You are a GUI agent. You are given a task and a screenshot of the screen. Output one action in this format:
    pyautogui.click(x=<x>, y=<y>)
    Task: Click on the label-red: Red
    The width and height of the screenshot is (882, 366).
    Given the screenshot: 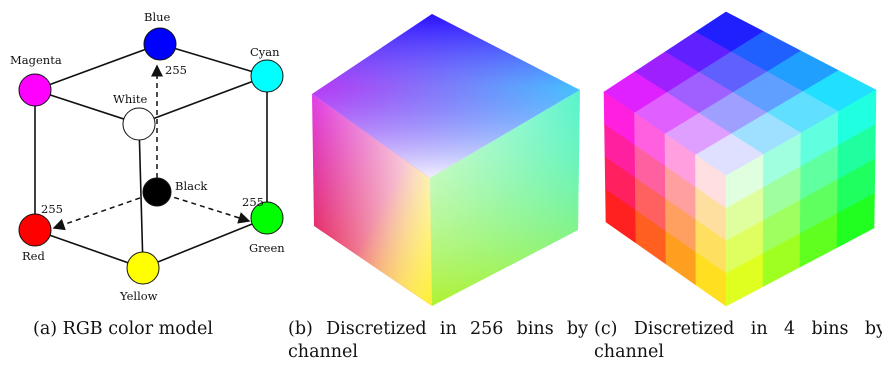 What is the action you would take?
    pyautogui.click(x=33, y=256)
    